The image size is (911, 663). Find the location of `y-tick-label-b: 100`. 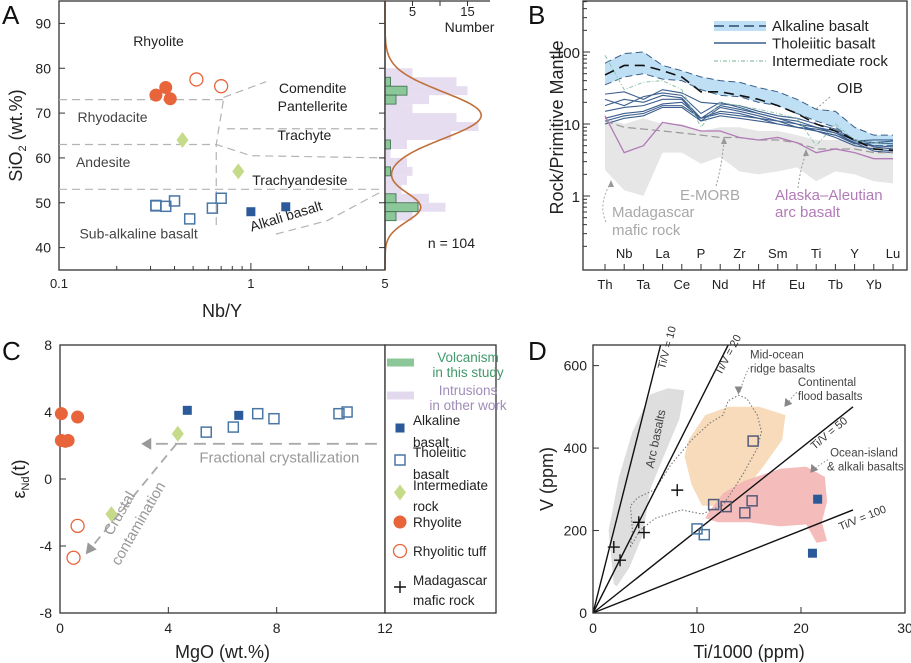

y-tick-label-b: 100 is located at coordinates (567, 53).